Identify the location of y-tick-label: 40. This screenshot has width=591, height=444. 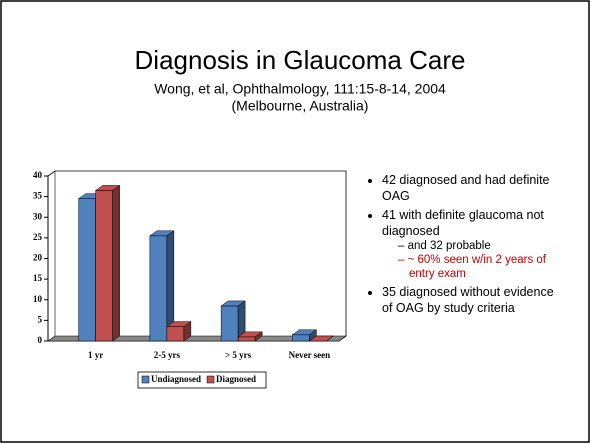
(38, 175).